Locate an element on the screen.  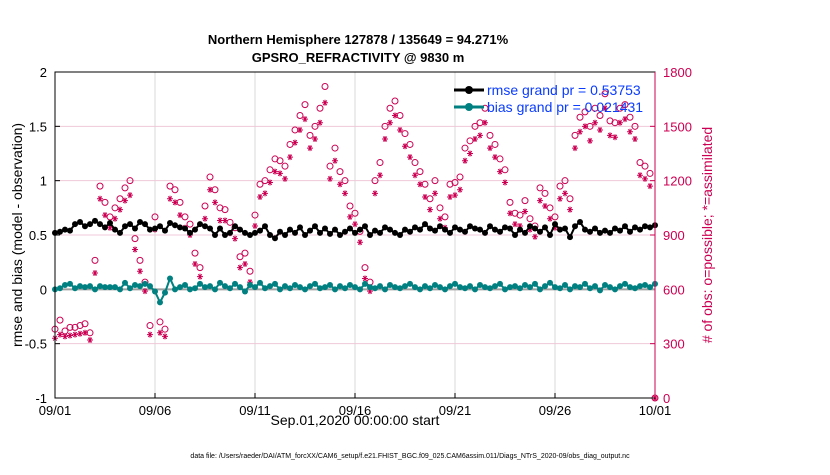
legend-rmse-marker is located at coordinates (469, 90).